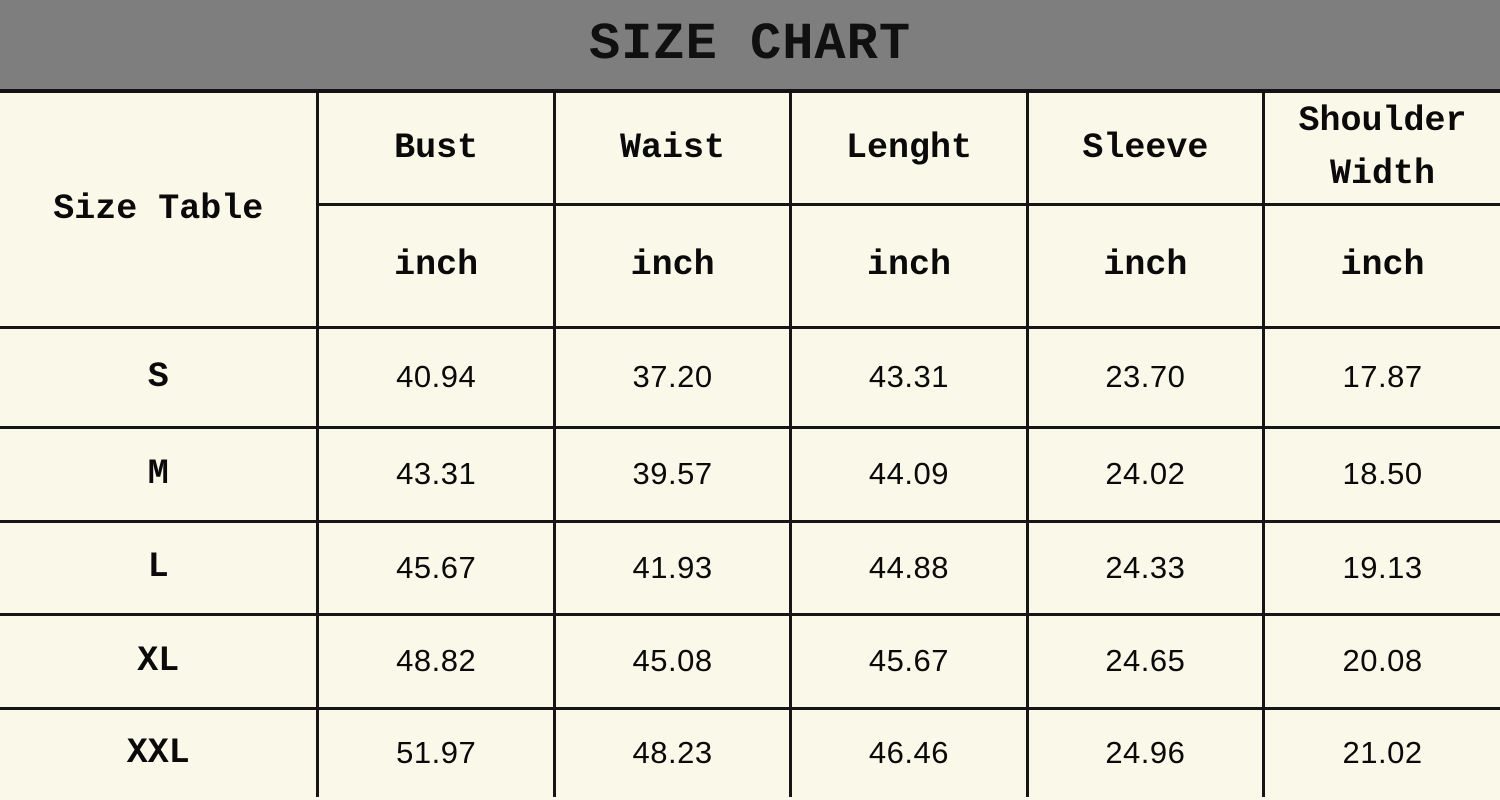  I want to click on measurement-cell: 24.02, so click(1145, 474).